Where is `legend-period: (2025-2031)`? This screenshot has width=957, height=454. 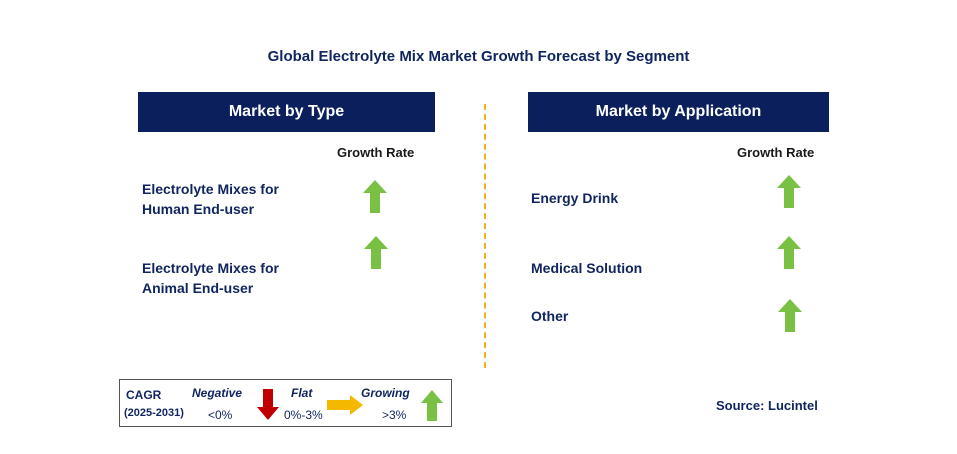 legend-period: (2025-2031) is located at coordinates (154, 413).